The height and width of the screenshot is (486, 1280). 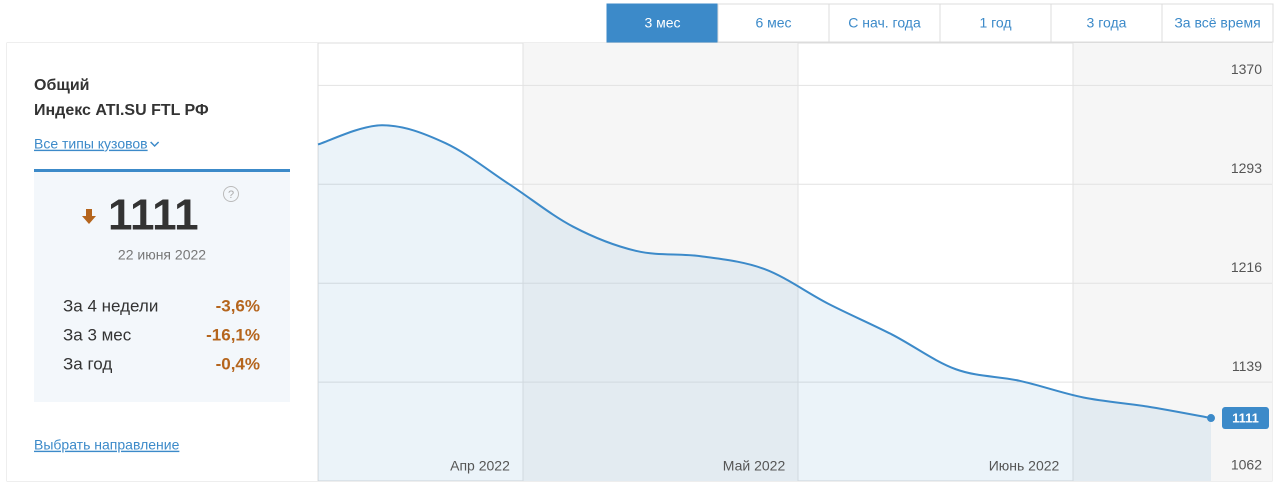 What do you see at coordinates (480, 466) in the screenshot?
I see `x-month-label: Апр 2022` at bounding box center [480, 466].